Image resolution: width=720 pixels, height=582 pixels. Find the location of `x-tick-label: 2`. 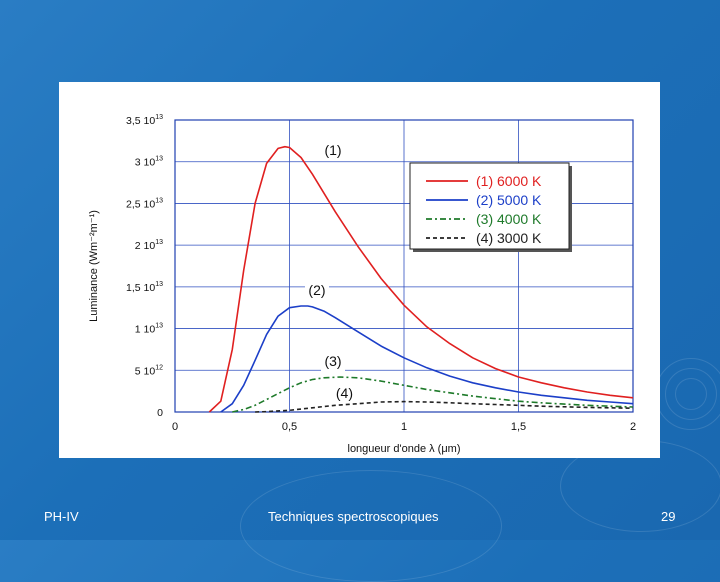

x-tick-label: 2 is located at coordinates (633, 427).